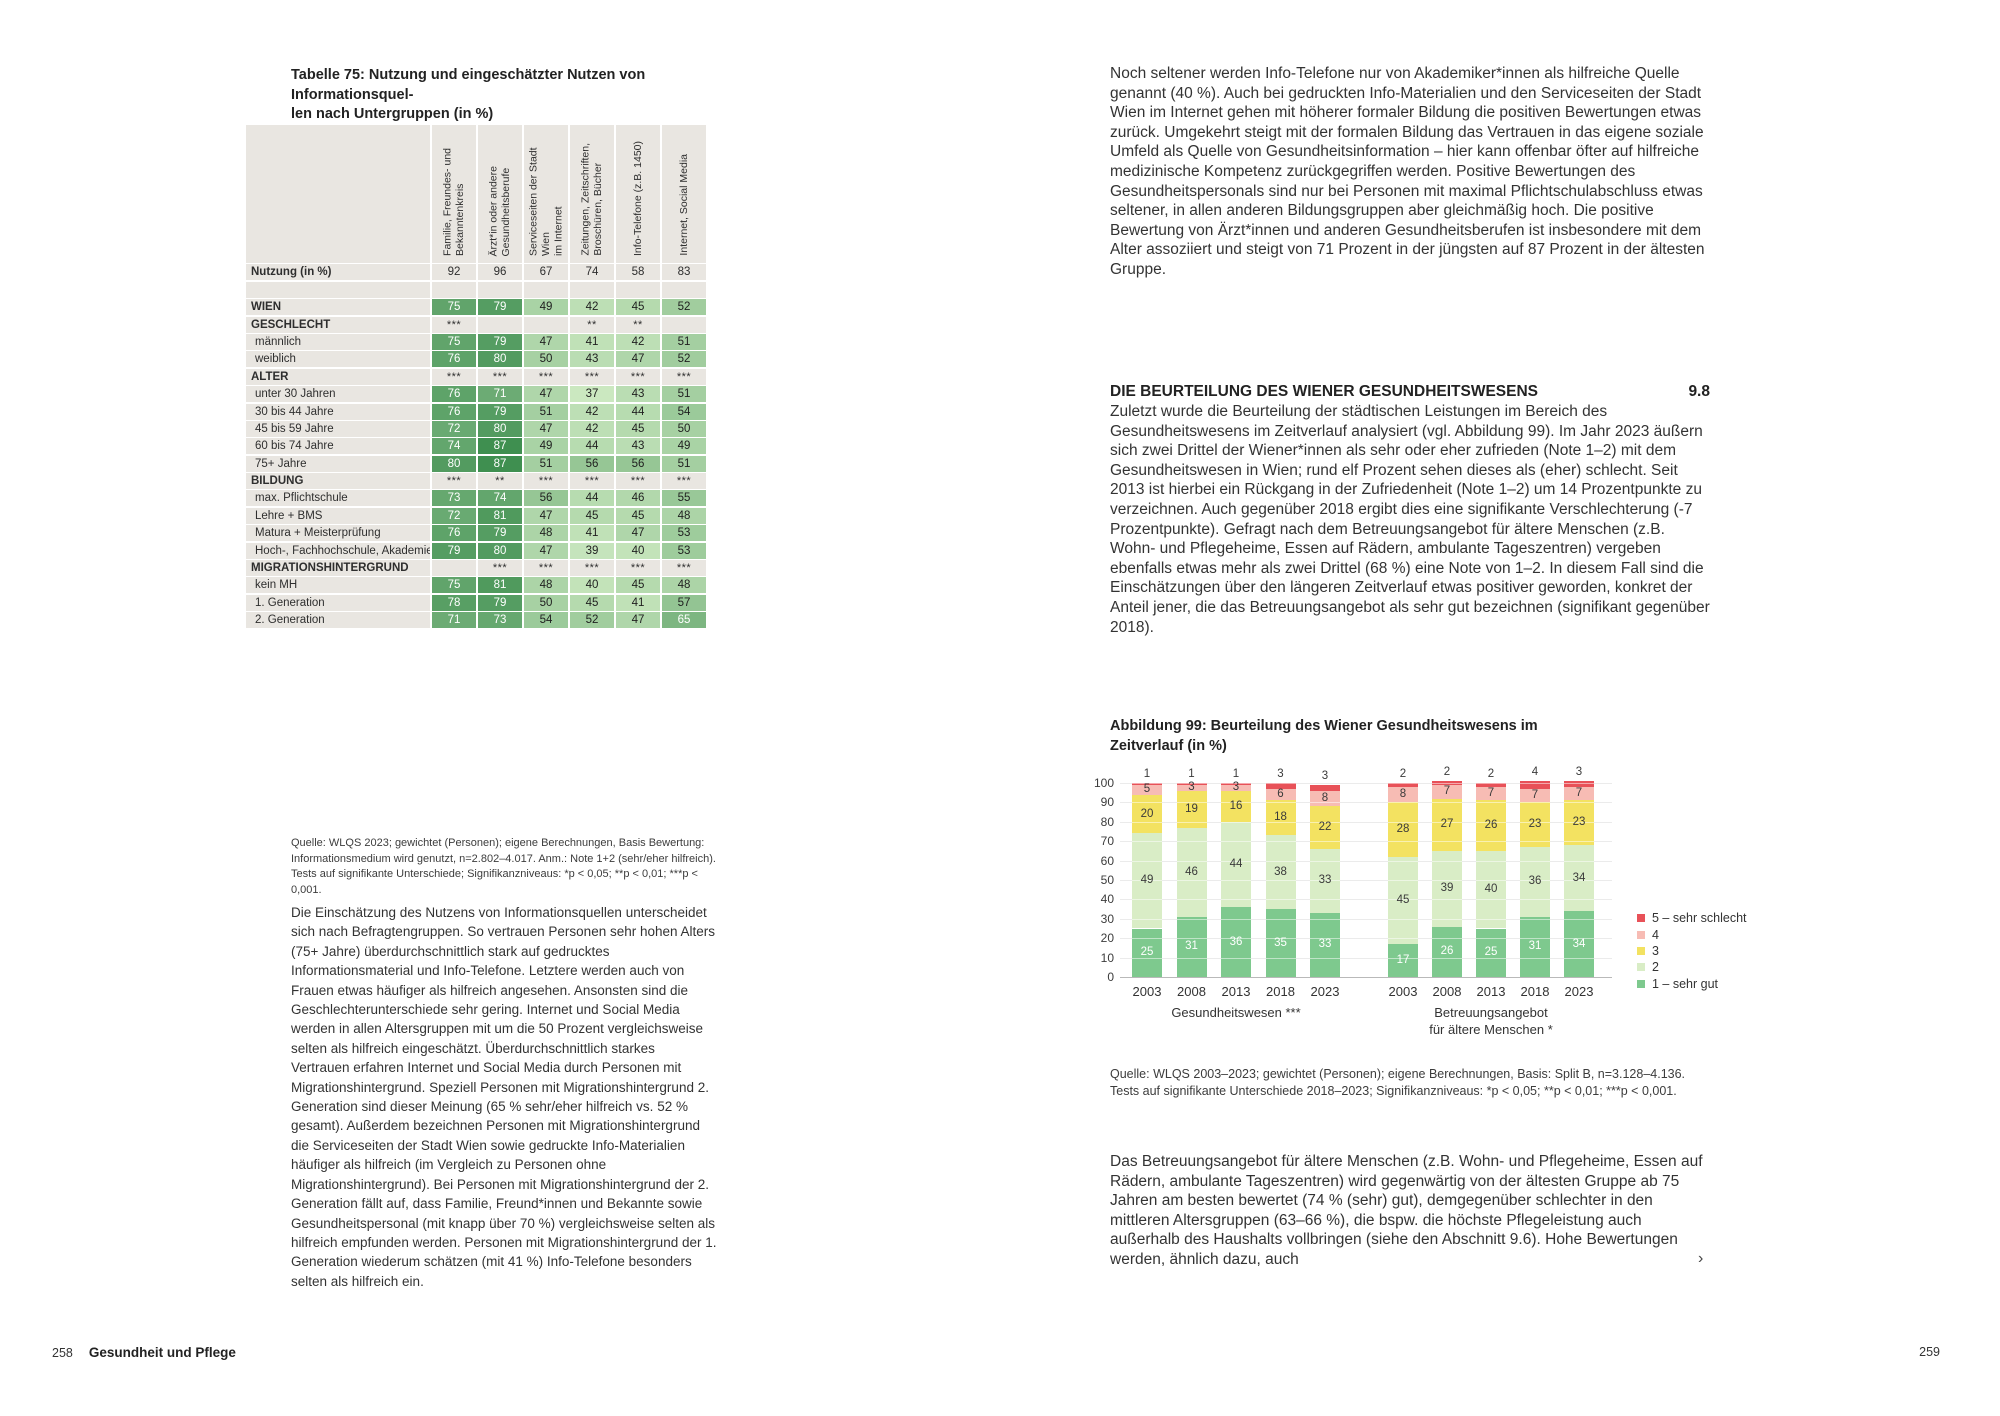  What do you see at coordinates (1403, 774) in the screenshot?
I see `bar-value-label: 2` at bounding box center [1403, 774].